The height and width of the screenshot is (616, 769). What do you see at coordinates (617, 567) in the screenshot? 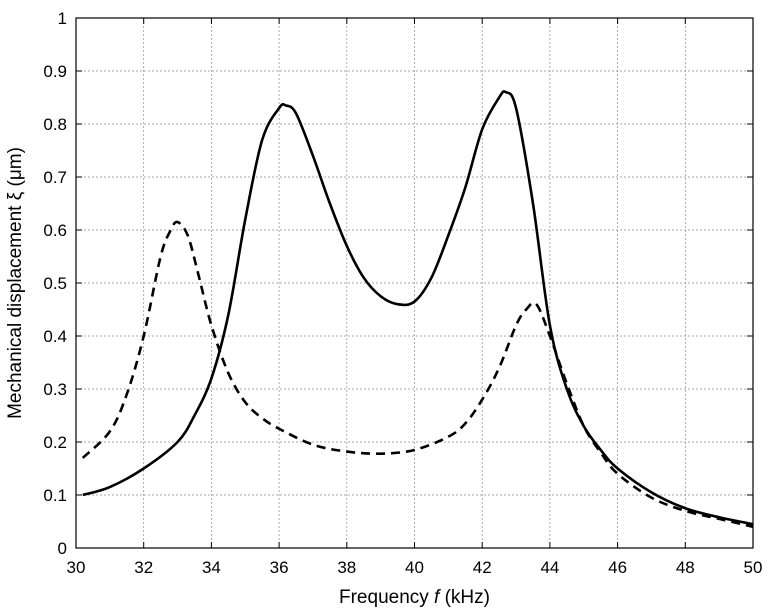
I see `x-tick-label: 46` at bounding box center [617, 567].